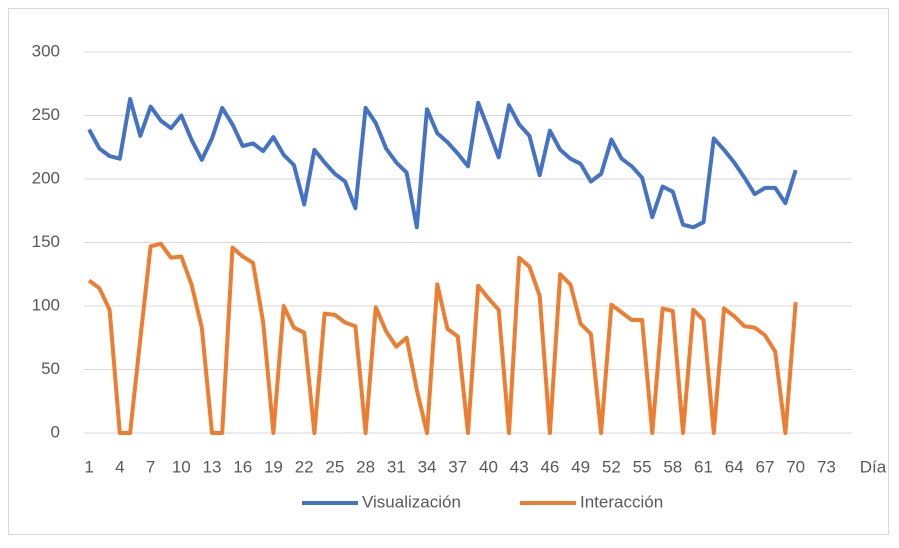  I want to click on x-tick-label: 16, so click(242, 466).